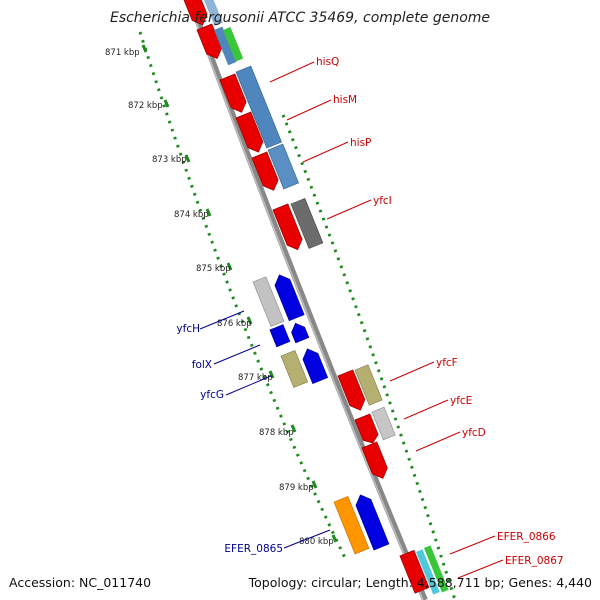 This screenshot has width=600, height=600. Describe the element at coordinates (169, 160) in the screenshot. I see `kbp-label: 873 kbp` at that location.